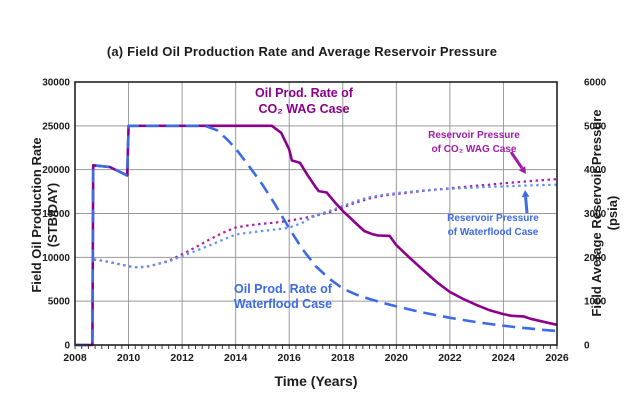 This screenshot has height=400, width=640. What do you see at coordinates (595, 126) in the screenshot?
I see `right-axis-tick-label: 5000` at bounding box center [595, 126].